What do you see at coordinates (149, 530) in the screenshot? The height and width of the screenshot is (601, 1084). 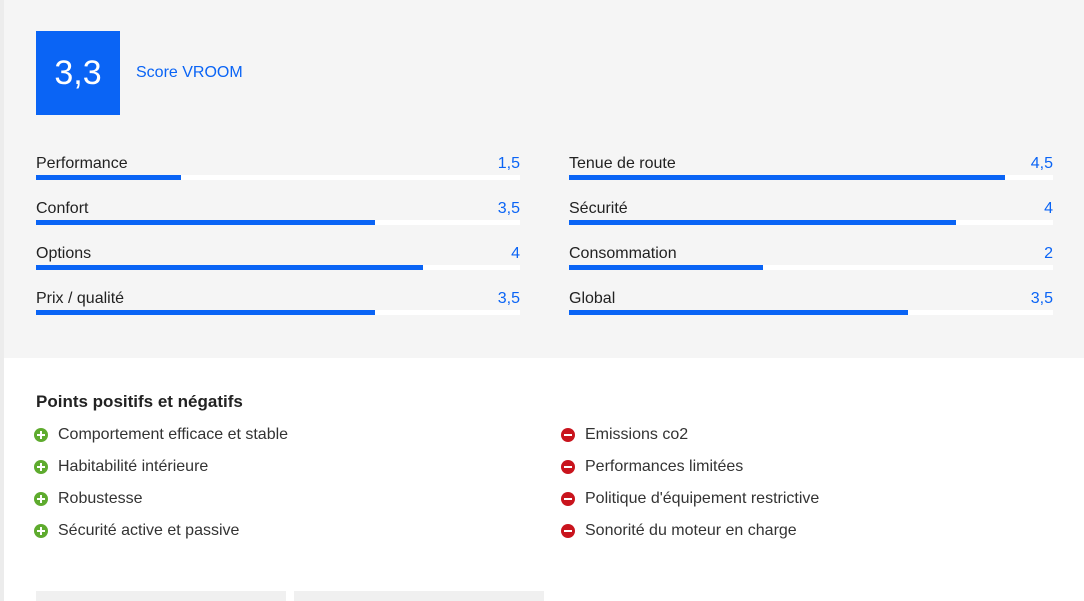 I see `positive-point-text: Sécurité active et passive` at bounding box center [149, 530].